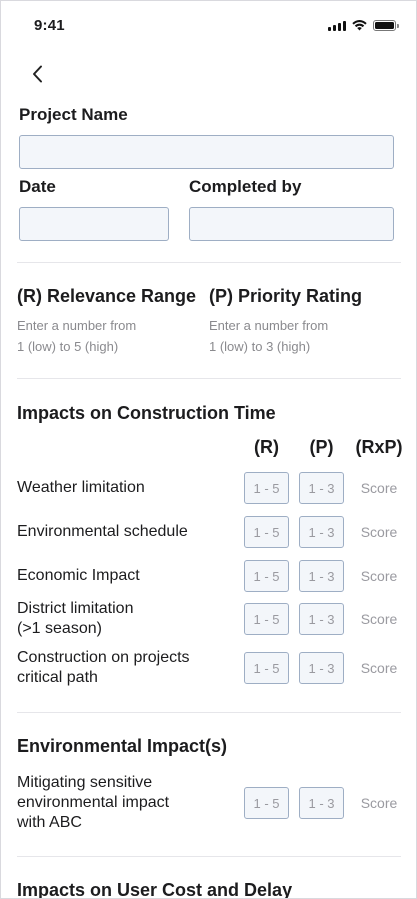 The width and height of the screenshot is (417, 899). I want to click on row-label: Weather limitation, so click(117, 488).